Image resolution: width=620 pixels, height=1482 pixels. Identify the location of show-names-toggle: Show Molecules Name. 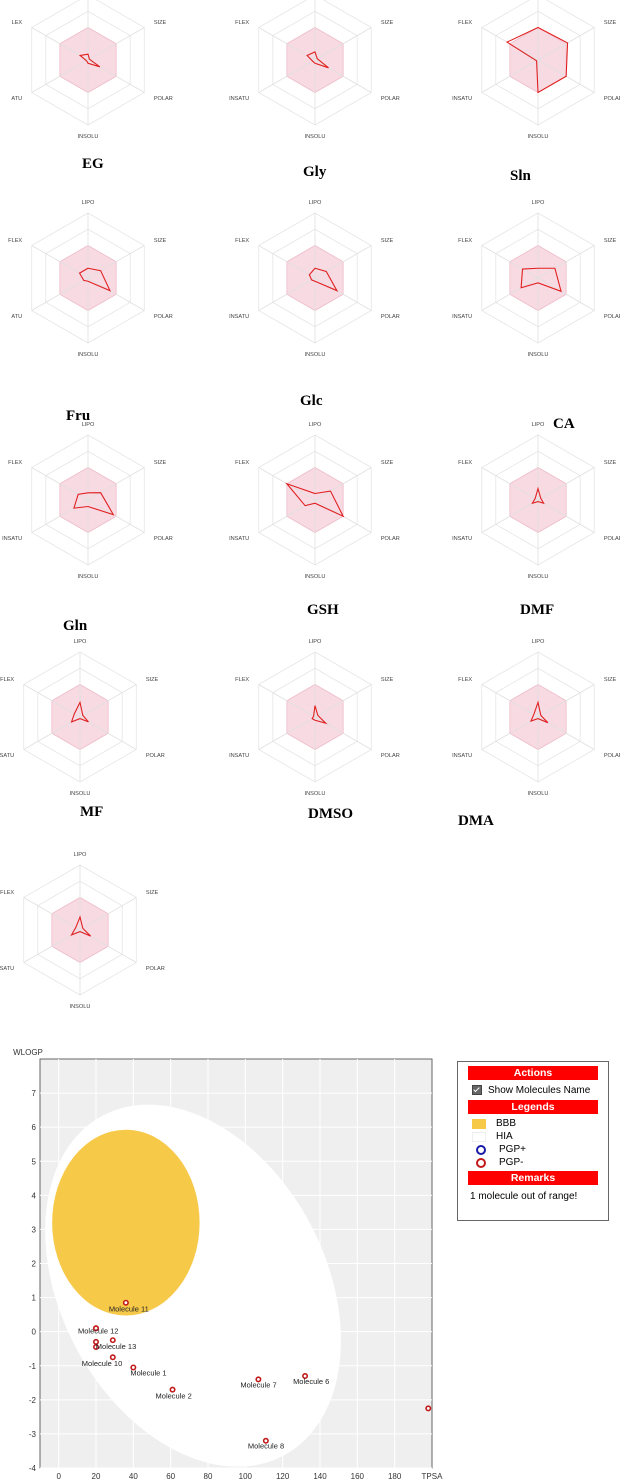
(533, 1090).